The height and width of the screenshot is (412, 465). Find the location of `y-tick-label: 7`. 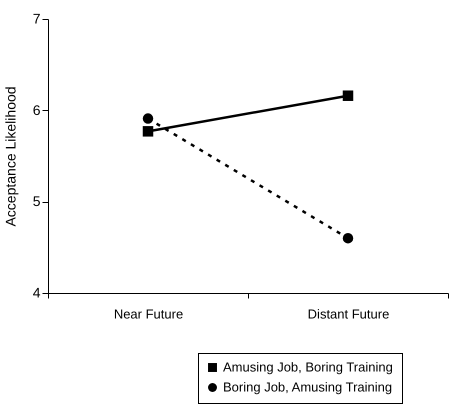

y-tick-label: 7 is located at coordinates (36, 18).